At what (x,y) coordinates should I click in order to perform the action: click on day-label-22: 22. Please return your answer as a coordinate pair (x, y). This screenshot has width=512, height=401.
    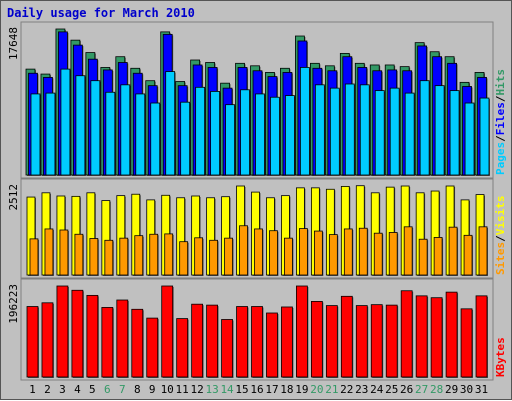
    Looking at the image, I should click on (346, 389).